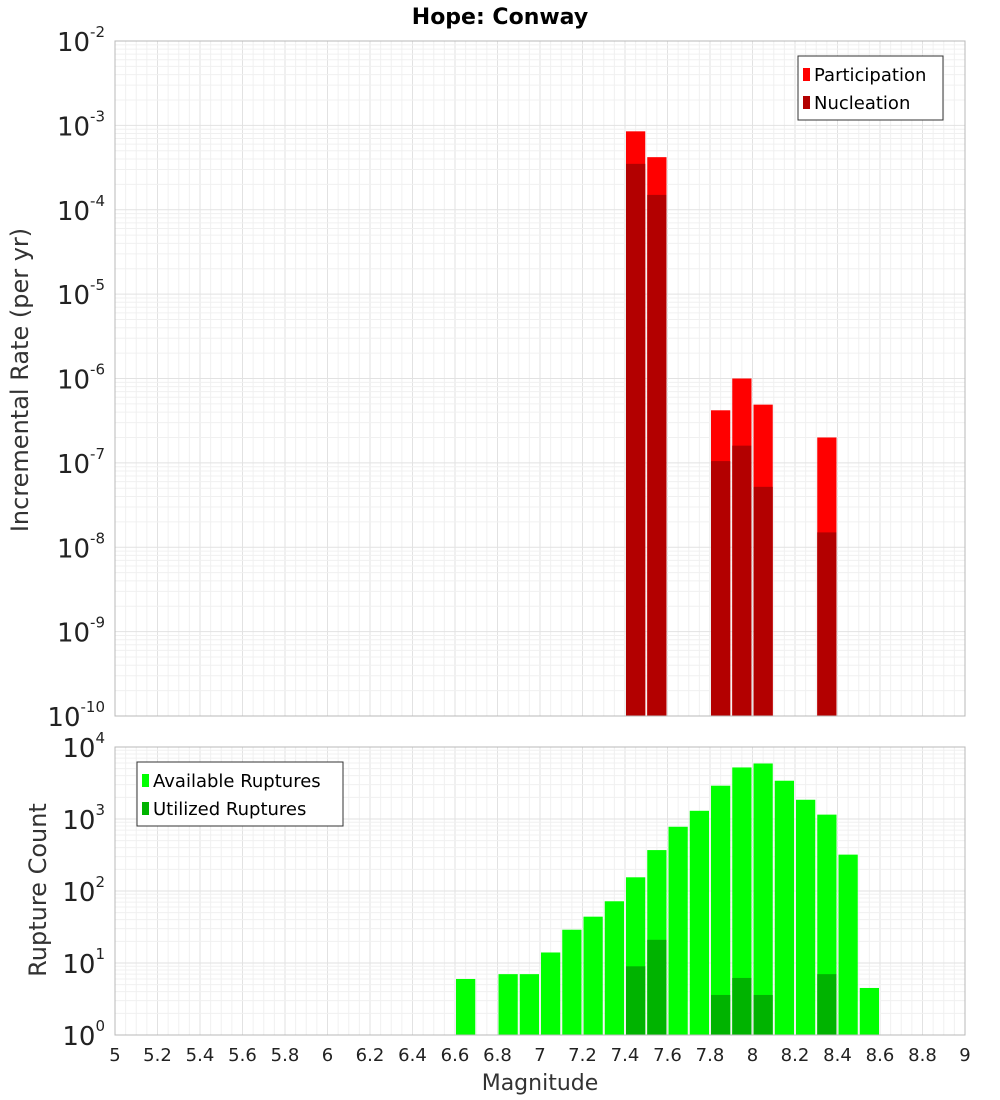  What do you see at coordinates (237, 781) in the screenshot?
I see `legend-label: Available Ruptures` at bounding box center [237, 781].